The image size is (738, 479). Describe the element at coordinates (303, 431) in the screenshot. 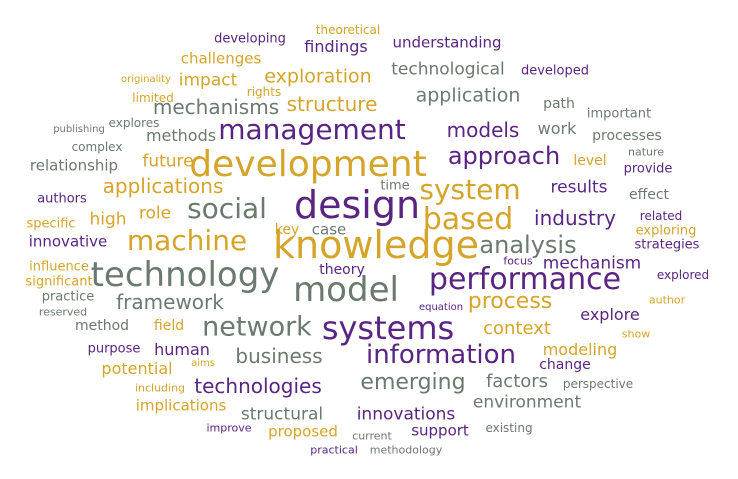

I see `word-proposed: proposed` at that location.